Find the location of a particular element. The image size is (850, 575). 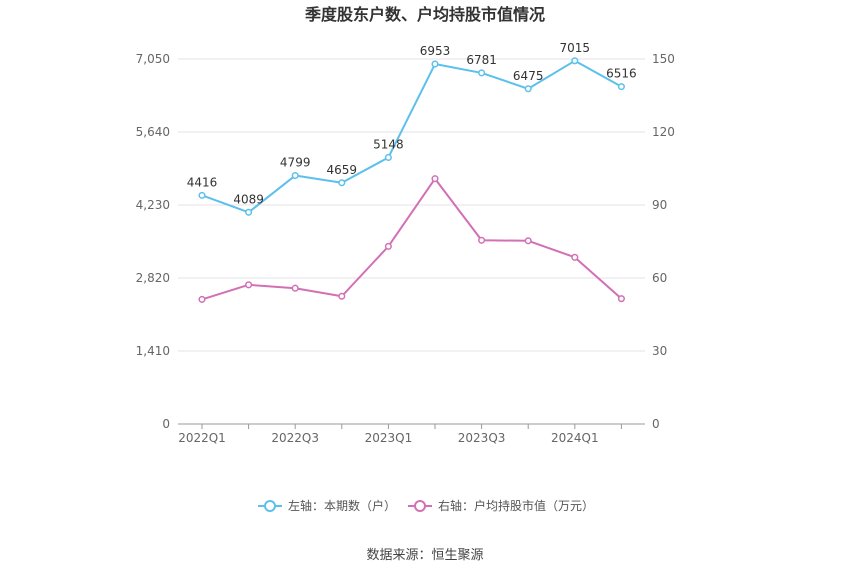

right-tick-label: 30 is located at coordinates (659, 351).